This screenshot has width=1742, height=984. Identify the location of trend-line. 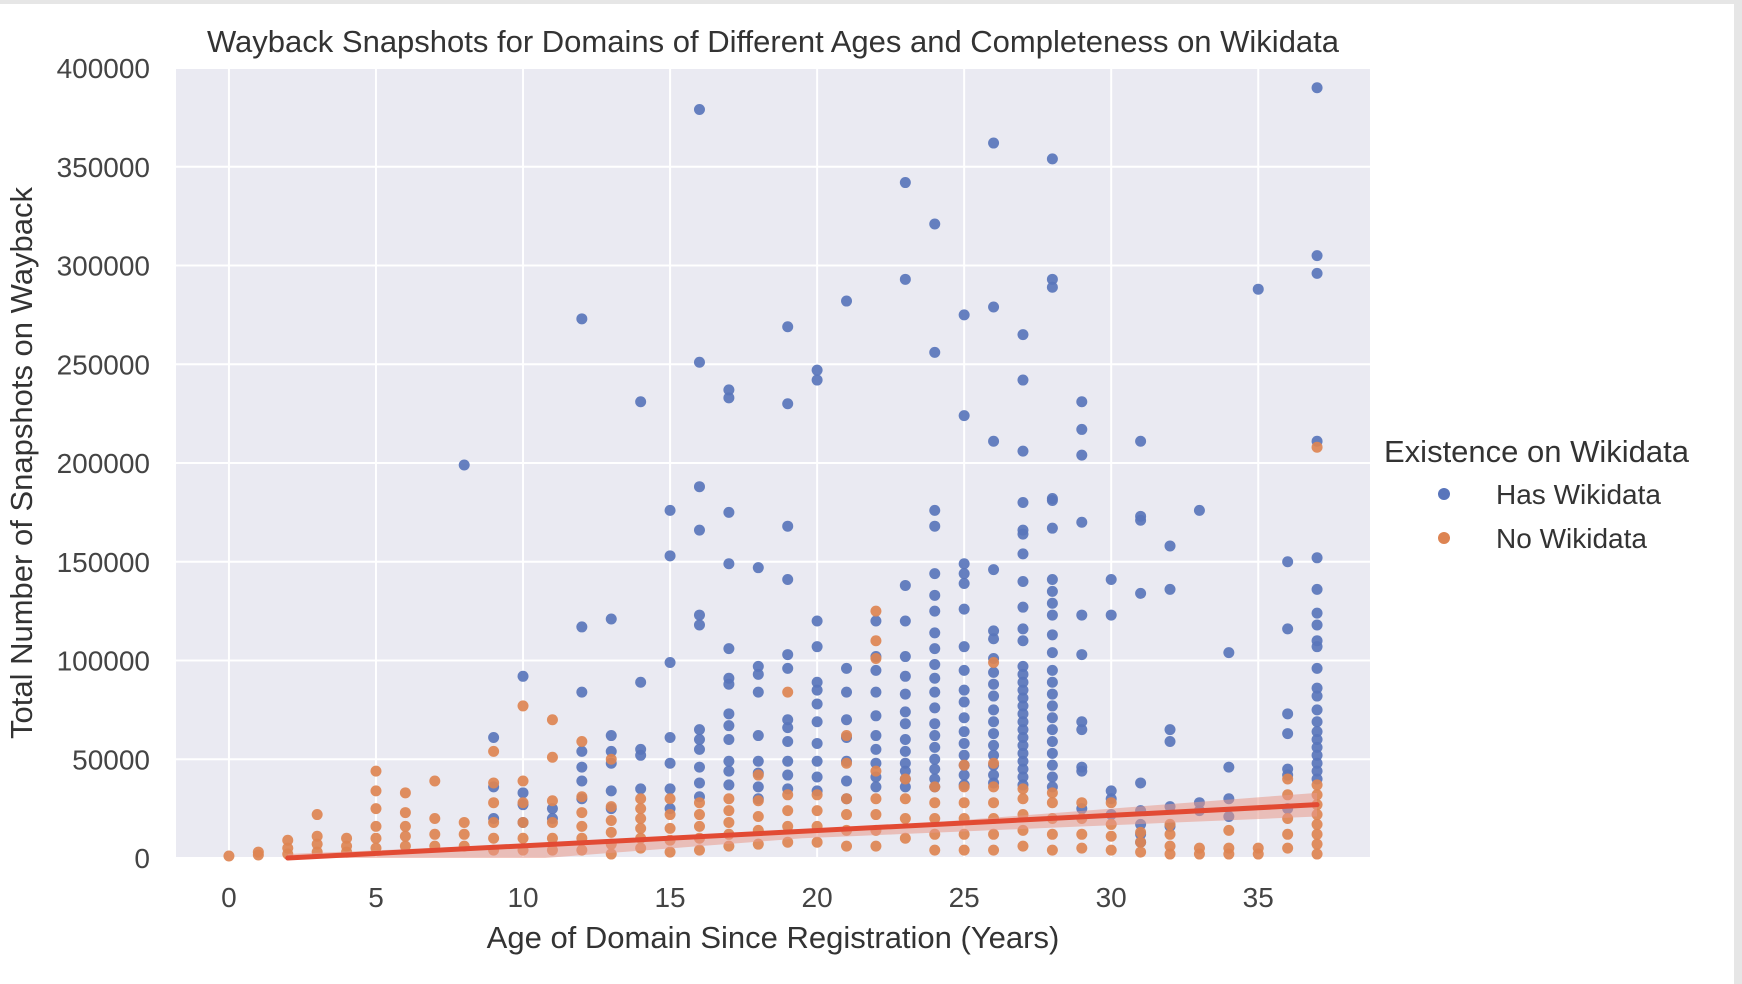
(802, 826).